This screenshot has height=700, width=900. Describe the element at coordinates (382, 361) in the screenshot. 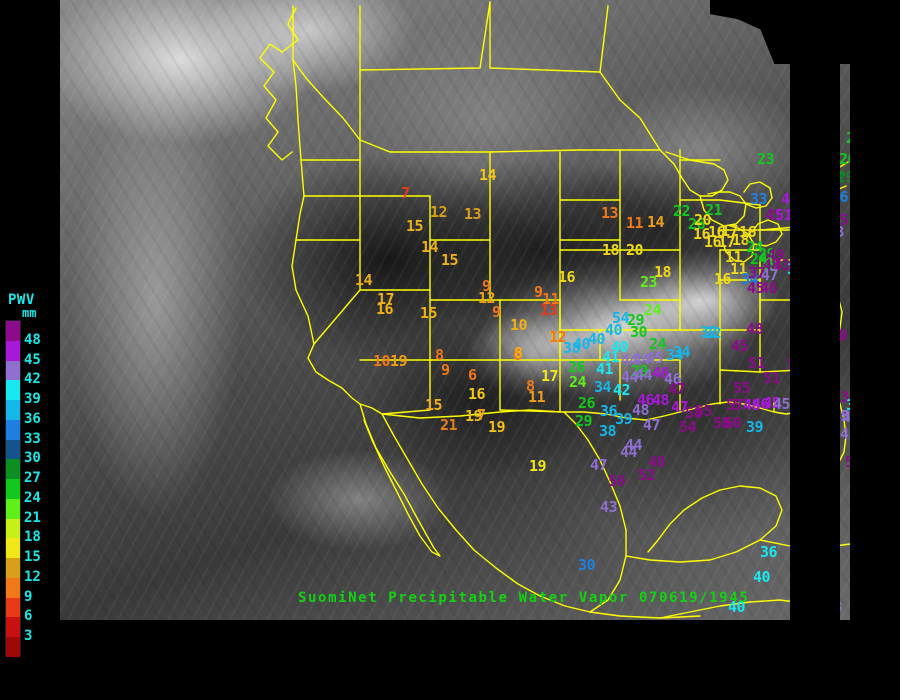

I see `pwv-station-reading: 10` at that location.